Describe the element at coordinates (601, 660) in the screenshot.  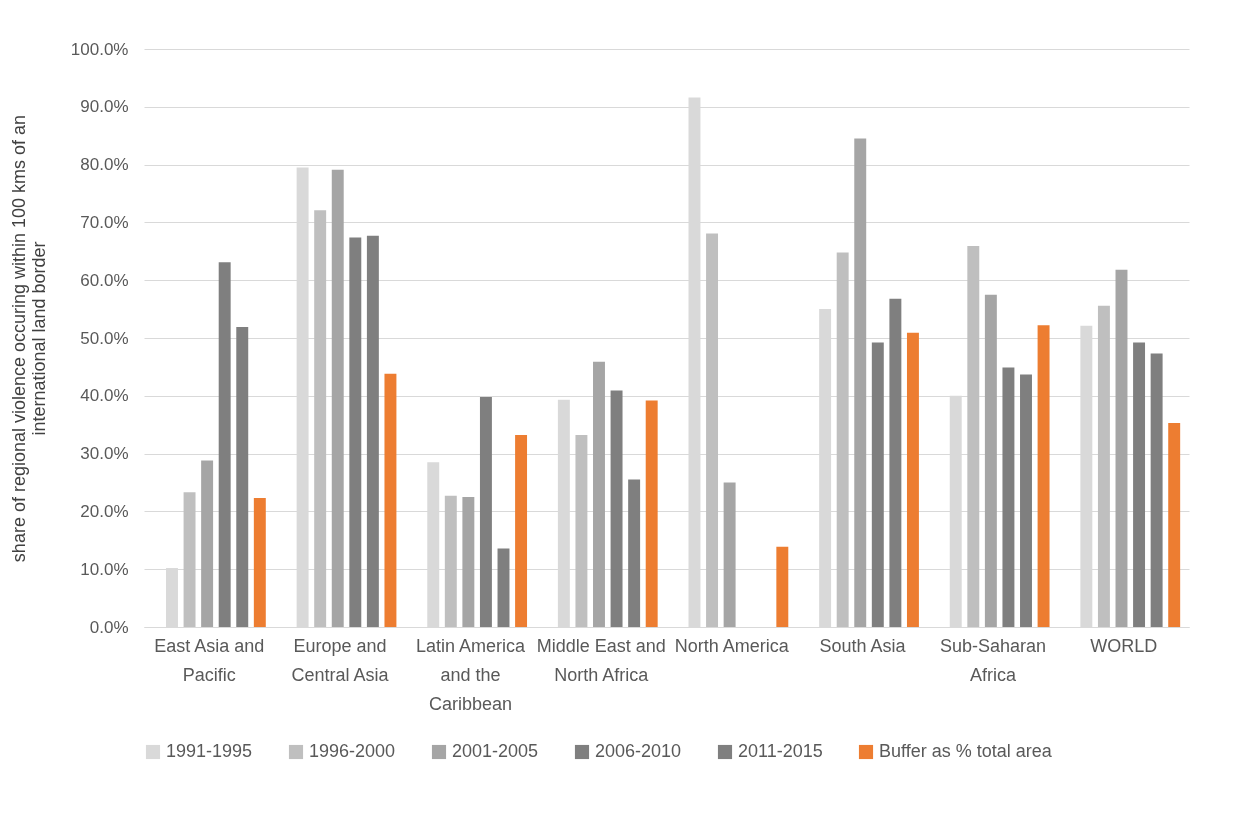
I see `x-tick-label: Middle East and North Africa` at that location.